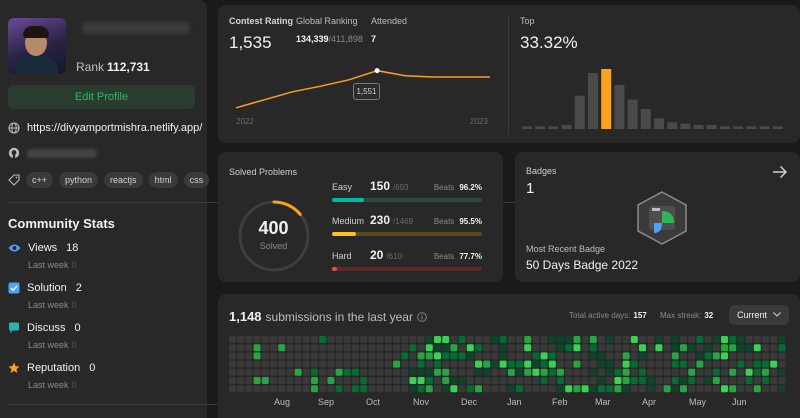 The image size is (800, 418). Describe the element at coordinates (582, 265) in the screenshot. I see `most-recent-badge-name: 50 Days Badge 2022` at that location.